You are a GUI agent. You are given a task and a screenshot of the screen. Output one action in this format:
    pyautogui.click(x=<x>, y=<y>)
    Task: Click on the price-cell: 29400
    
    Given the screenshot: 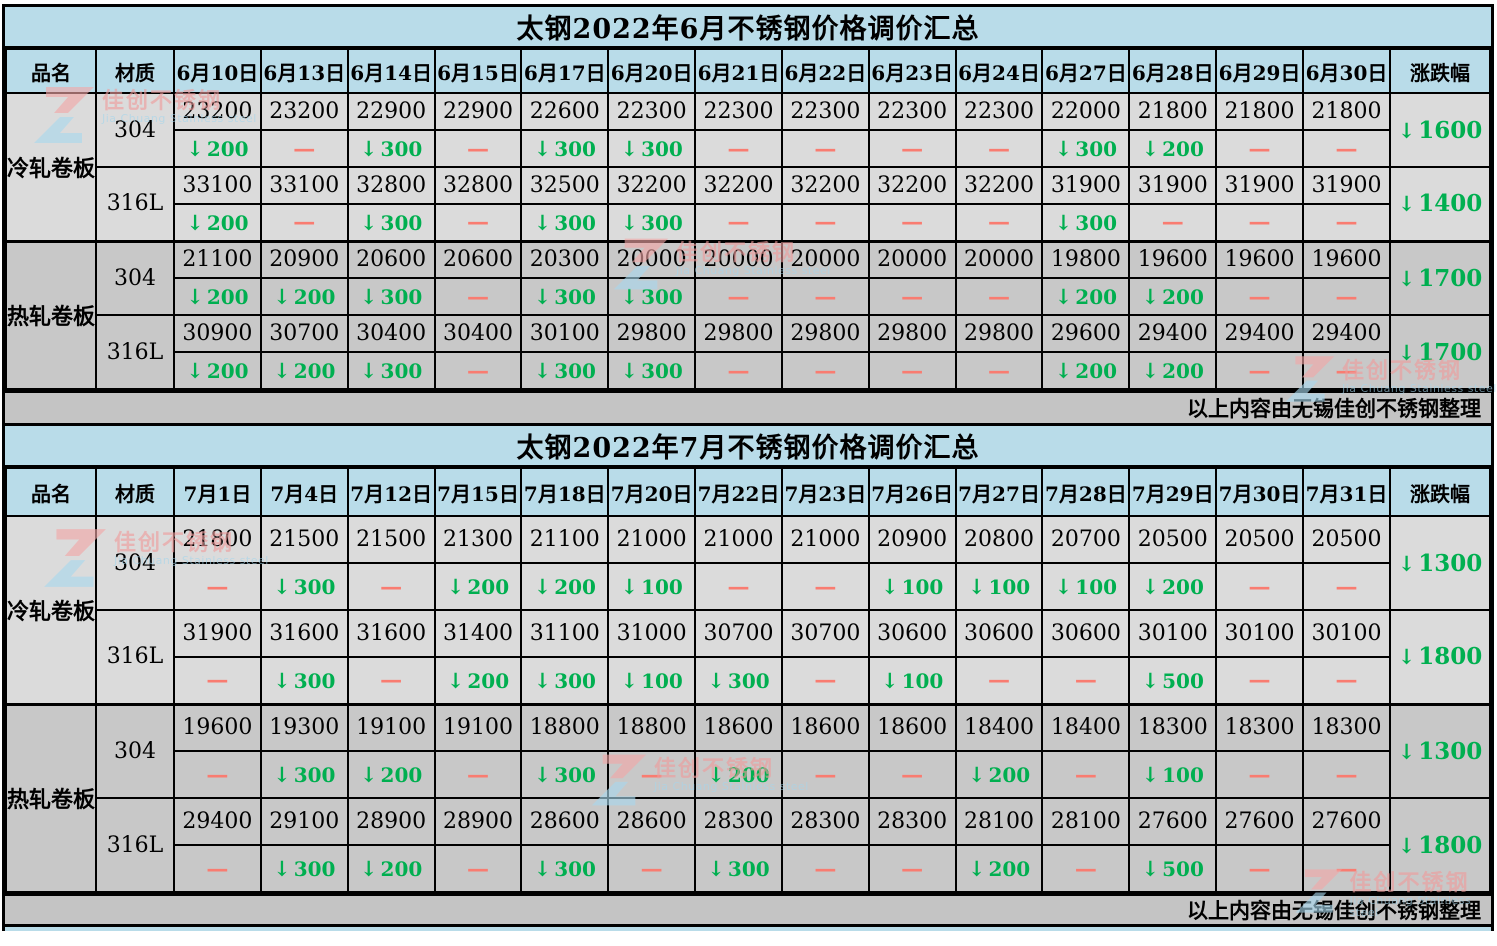 What is the action you would take?
    pyautogui.click(x=1173, y=333)
    